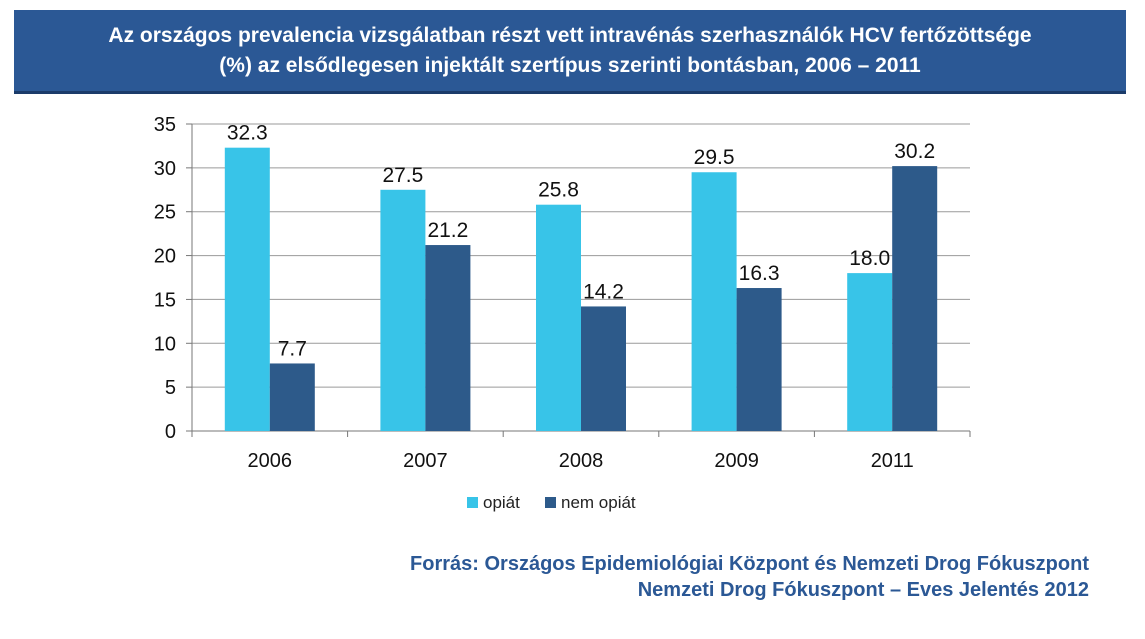  I want to click on y-tick-label: 5, so click(170, 388).